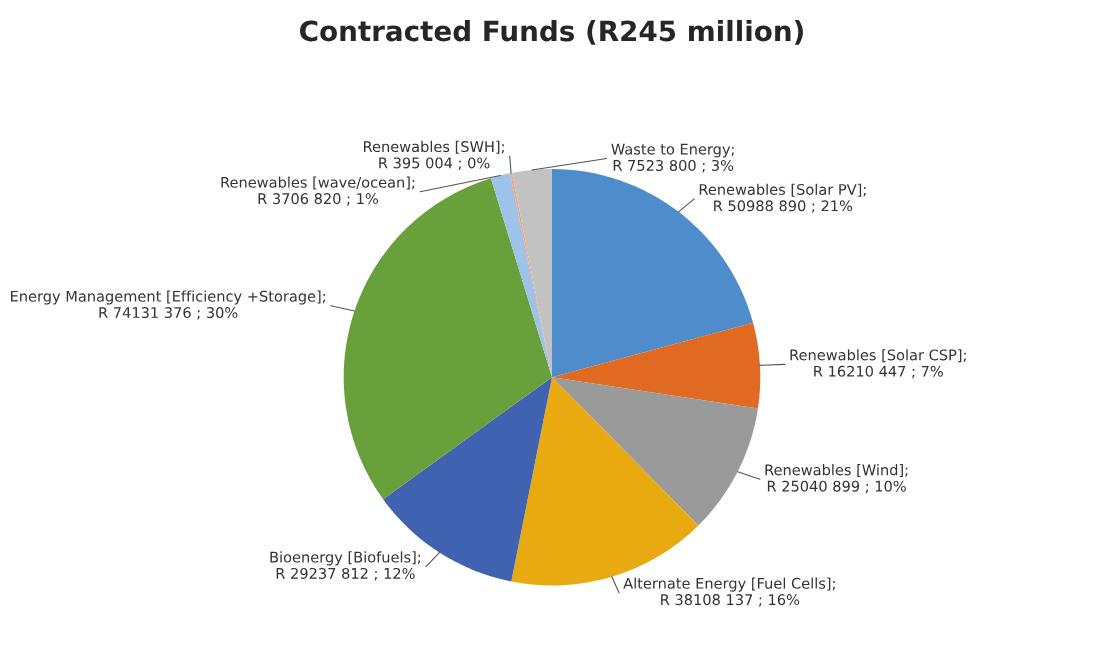  What do you see at coordinates (318, 191) in the screenshot?
I see `slice-label: Renewables [wave/ocean]; R 3706 820 ; 1%` at bounding box center [318, 191].